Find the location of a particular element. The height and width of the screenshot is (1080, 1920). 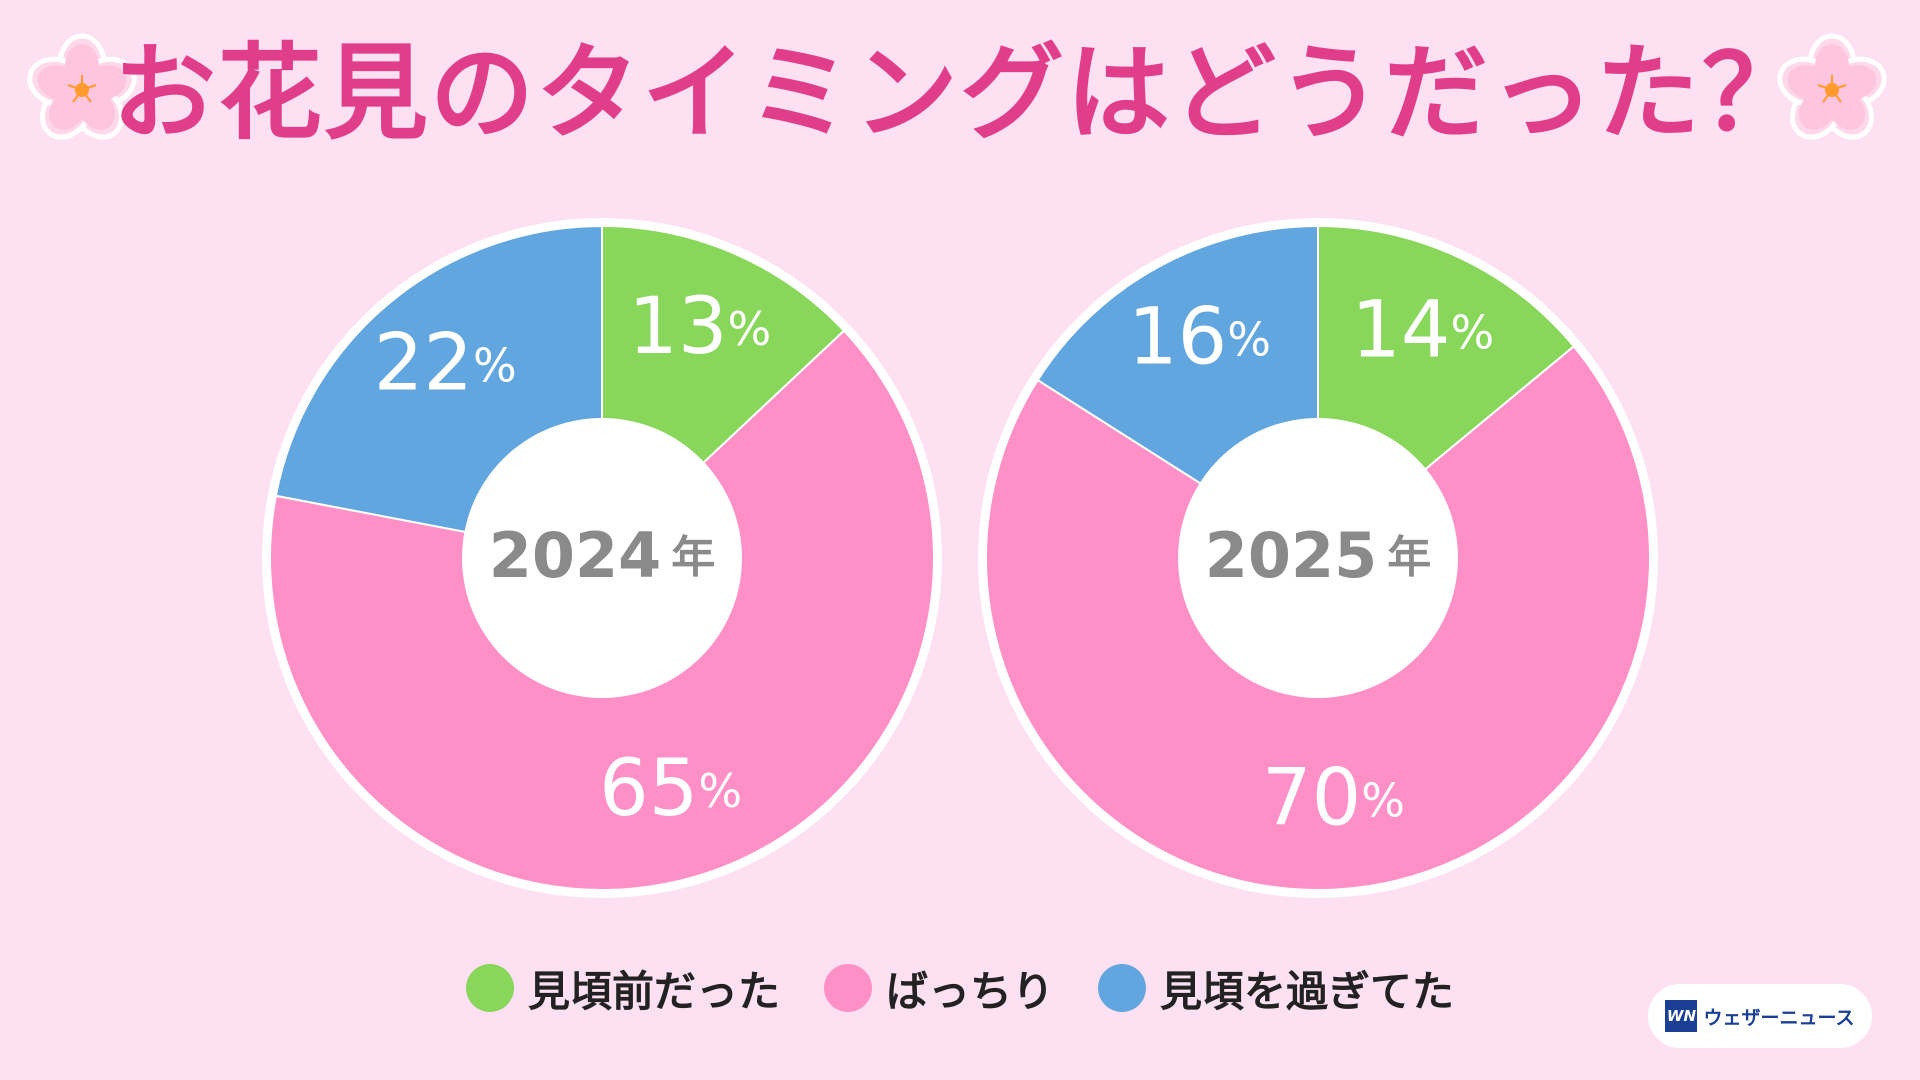

year-label: 2025 年 is located at coordinates (1318, 555).